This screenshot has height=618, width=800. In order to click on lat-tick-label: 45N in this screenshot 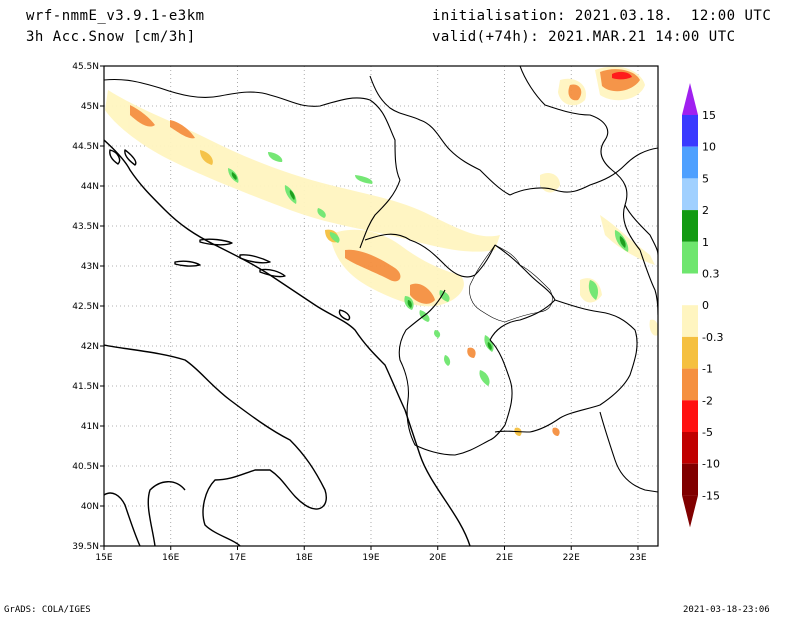, I will do `click(90, 107)`.